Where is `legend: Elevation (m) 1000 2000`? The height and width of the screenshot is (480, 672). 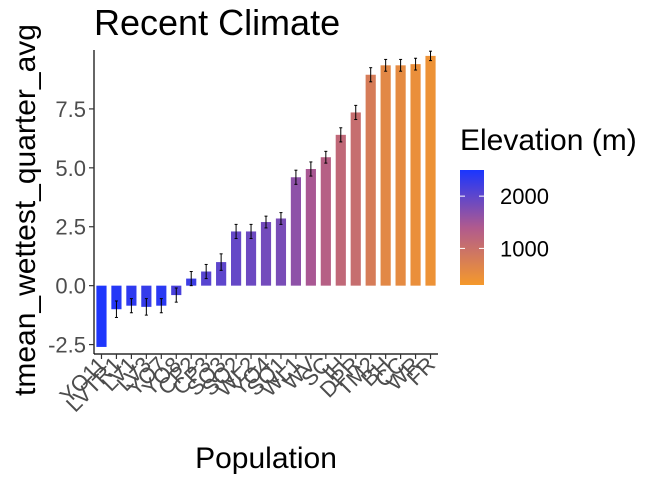
legend: Elevation (m) 1000 2000 is located at coordinates (548, 204).